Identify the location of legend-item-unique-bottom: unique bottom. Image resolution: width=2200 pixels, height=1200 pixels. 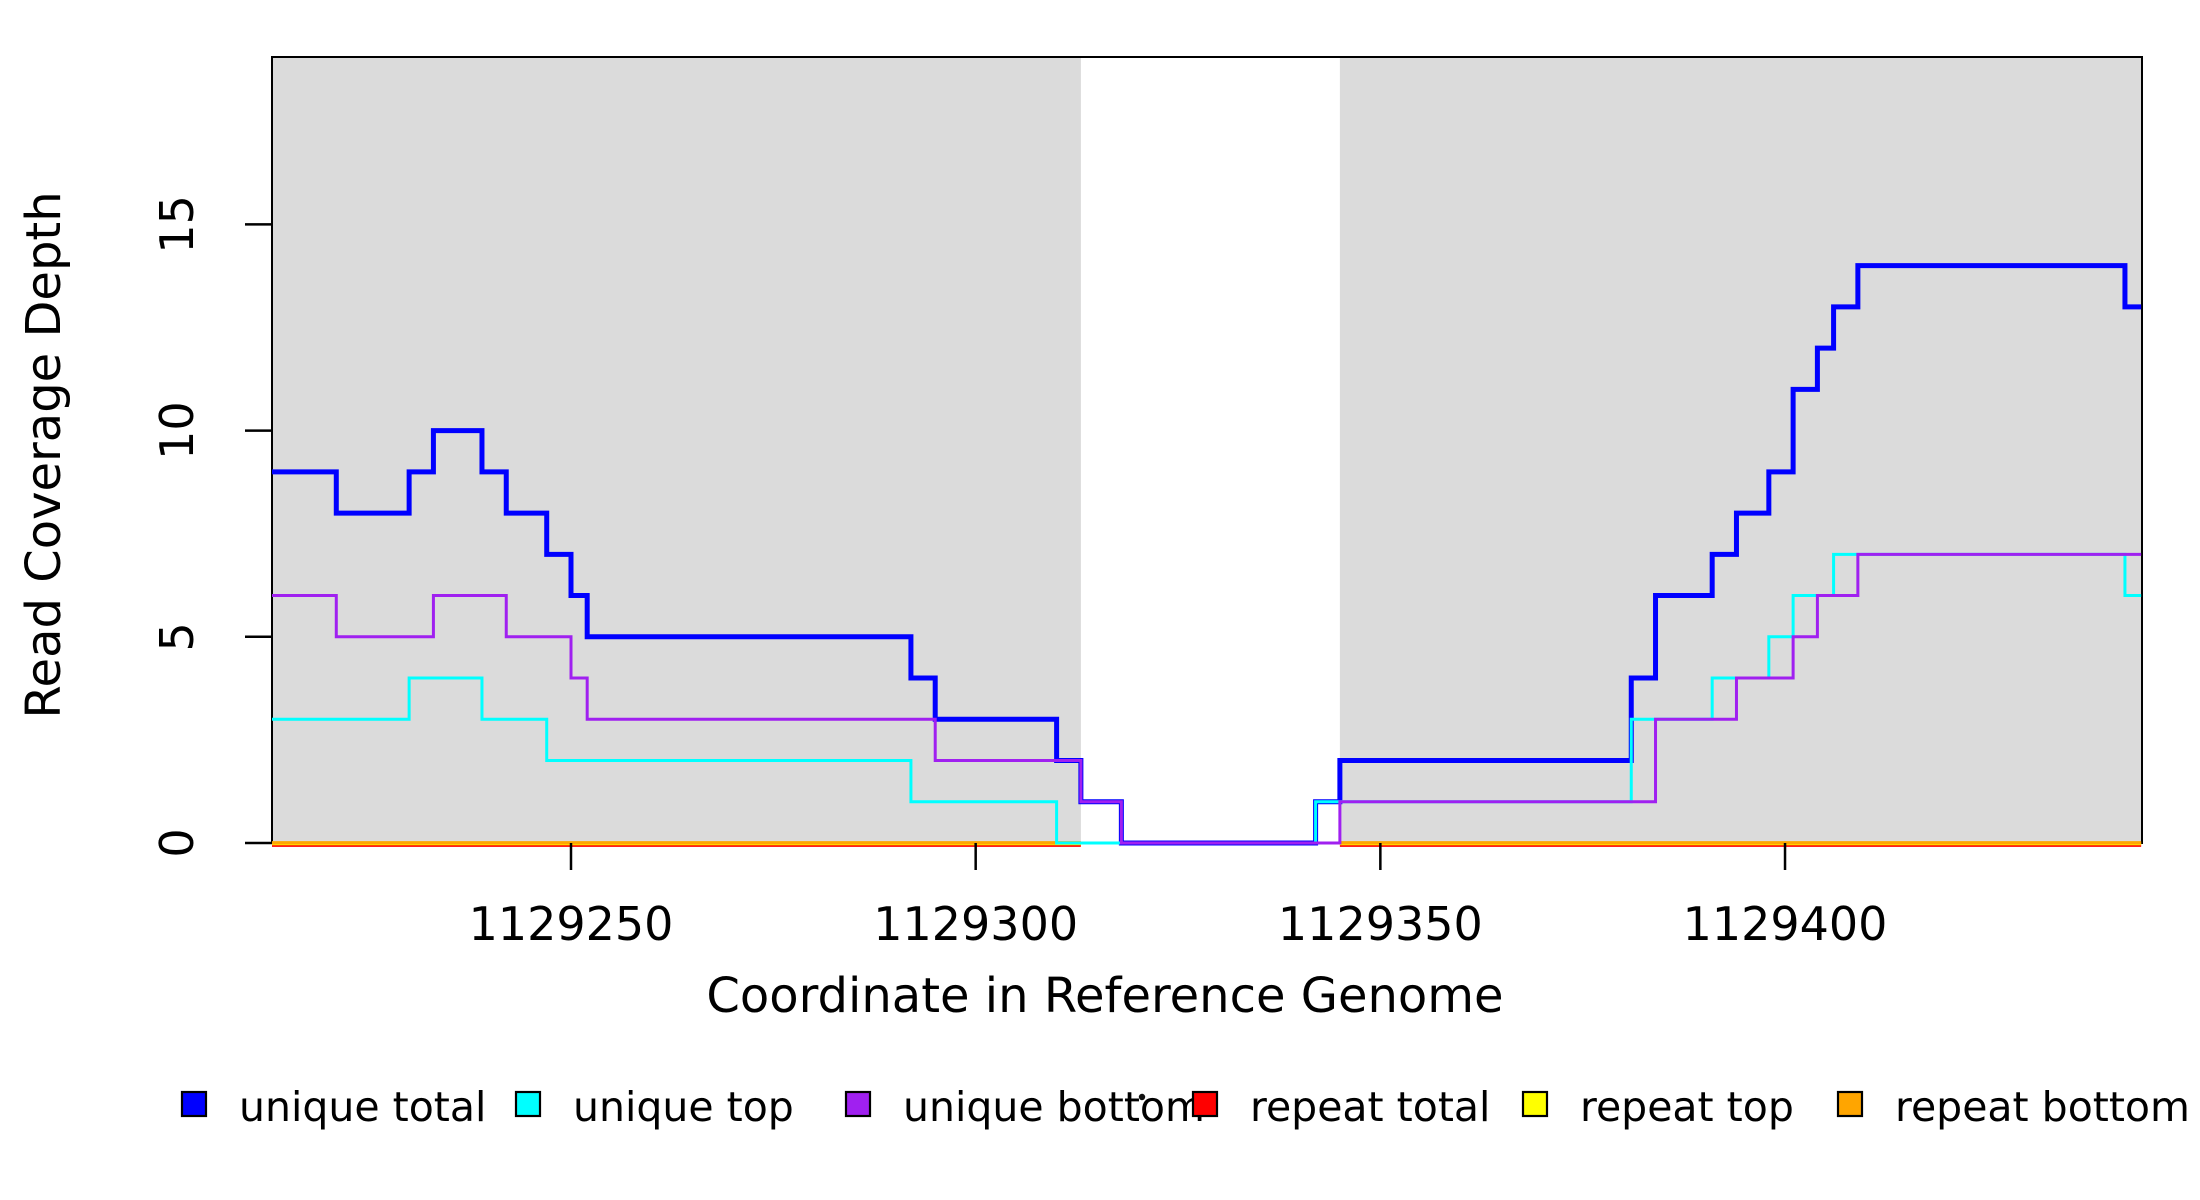
(1024, 1107).